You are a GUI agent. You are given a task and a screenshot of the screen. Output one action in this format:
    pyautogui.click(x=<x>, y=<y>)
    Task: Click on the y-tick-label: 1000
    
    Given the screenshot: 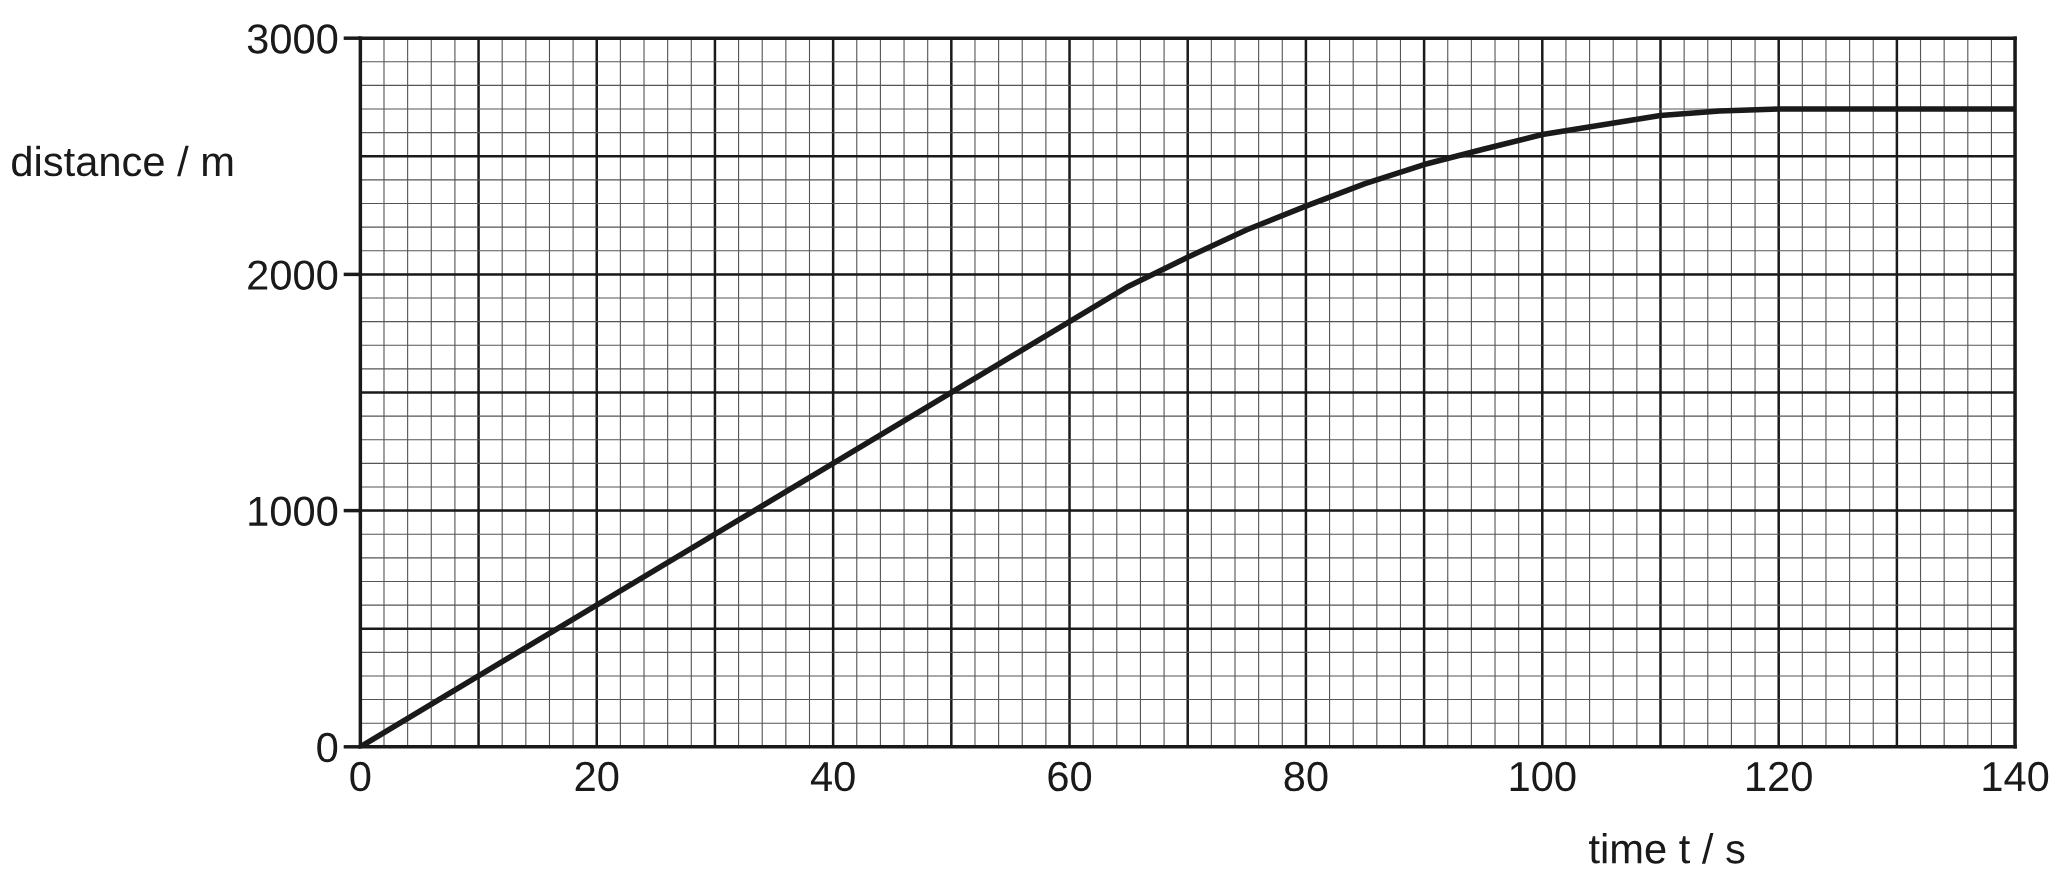 What is the action you would take?
    pyautogui.click(x=293, y=511)
    